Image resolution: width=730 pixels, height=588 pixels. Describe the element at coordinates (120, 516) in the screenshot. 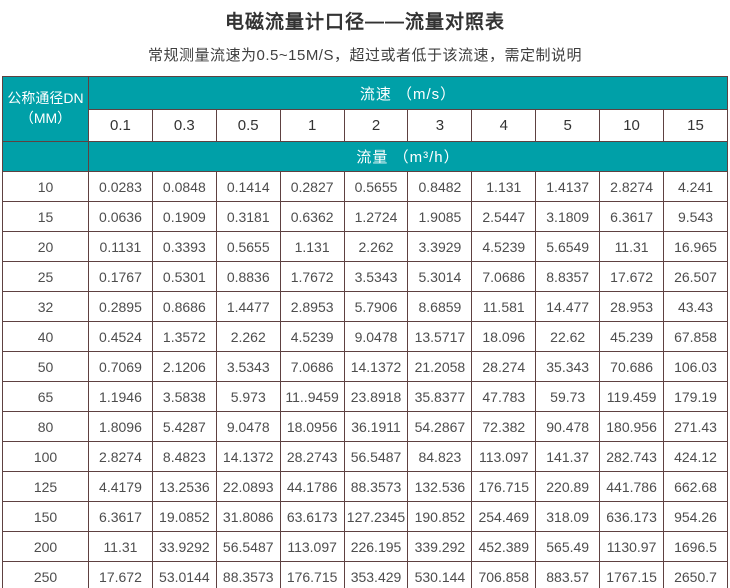

I see `flow-value-cell: 6.3617` at that location.